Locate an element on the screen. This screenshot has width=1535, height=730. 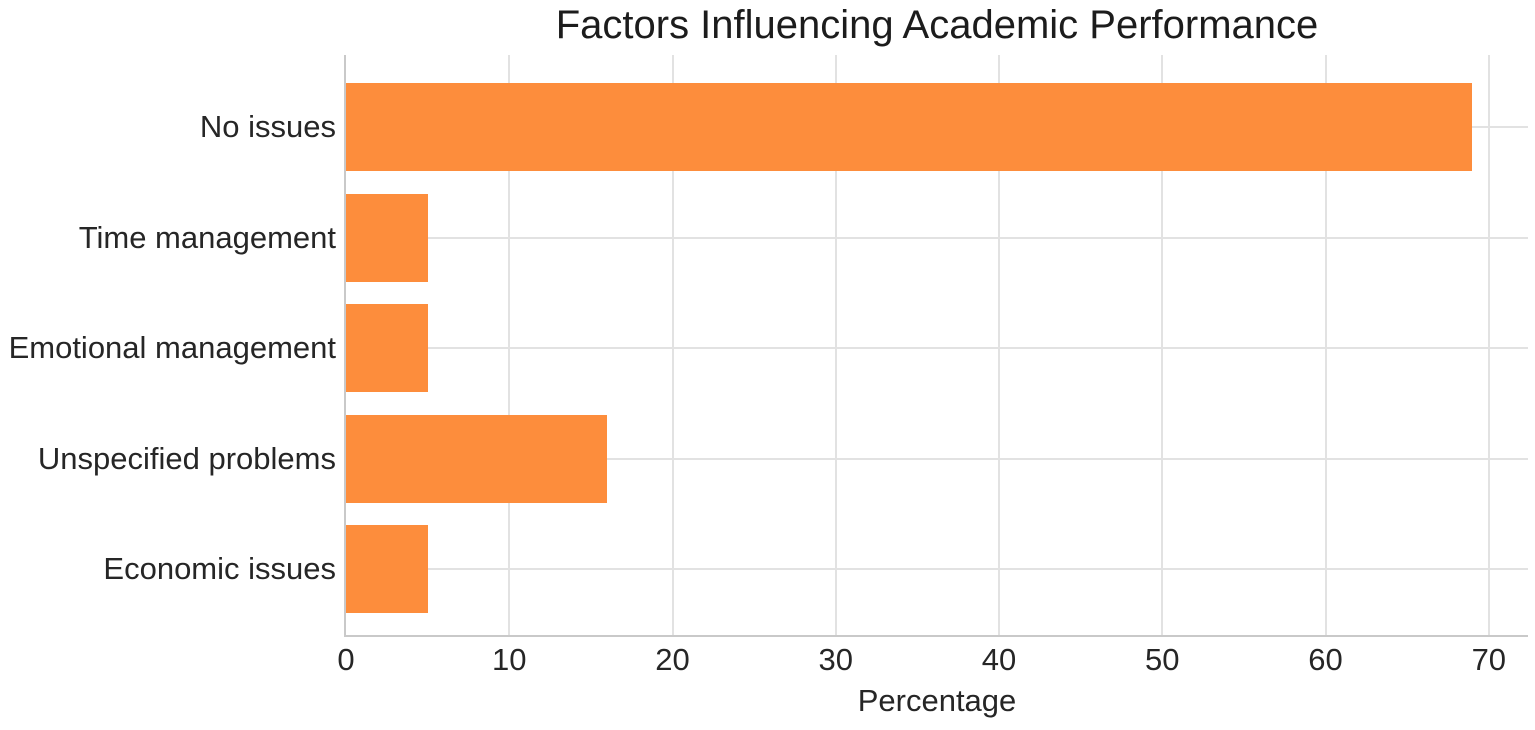
chart-title: Factors Influencing Academic Performance is located at coordinates (937, 25).